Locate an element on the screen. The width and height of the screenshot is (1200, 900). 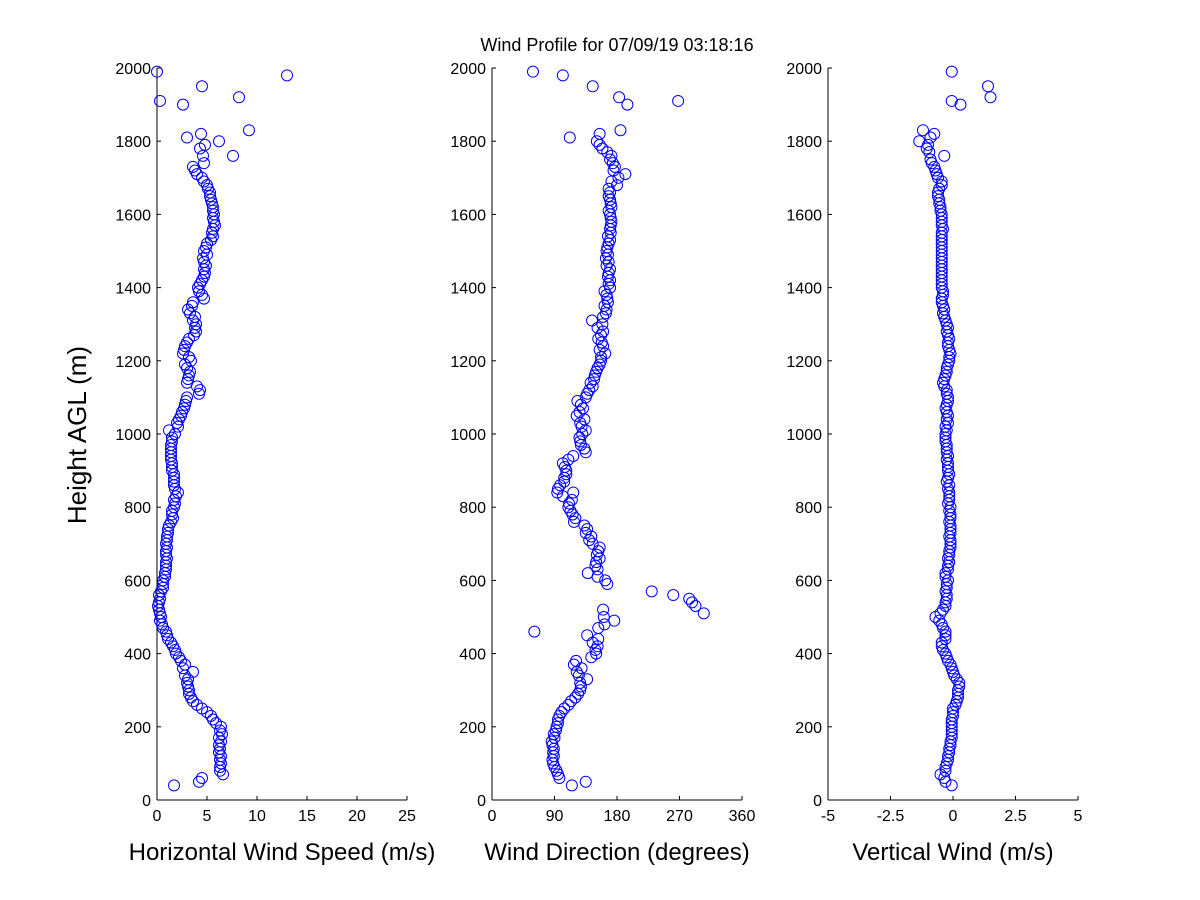
y-tick-label: 800 is located at coordinates (808, 508).